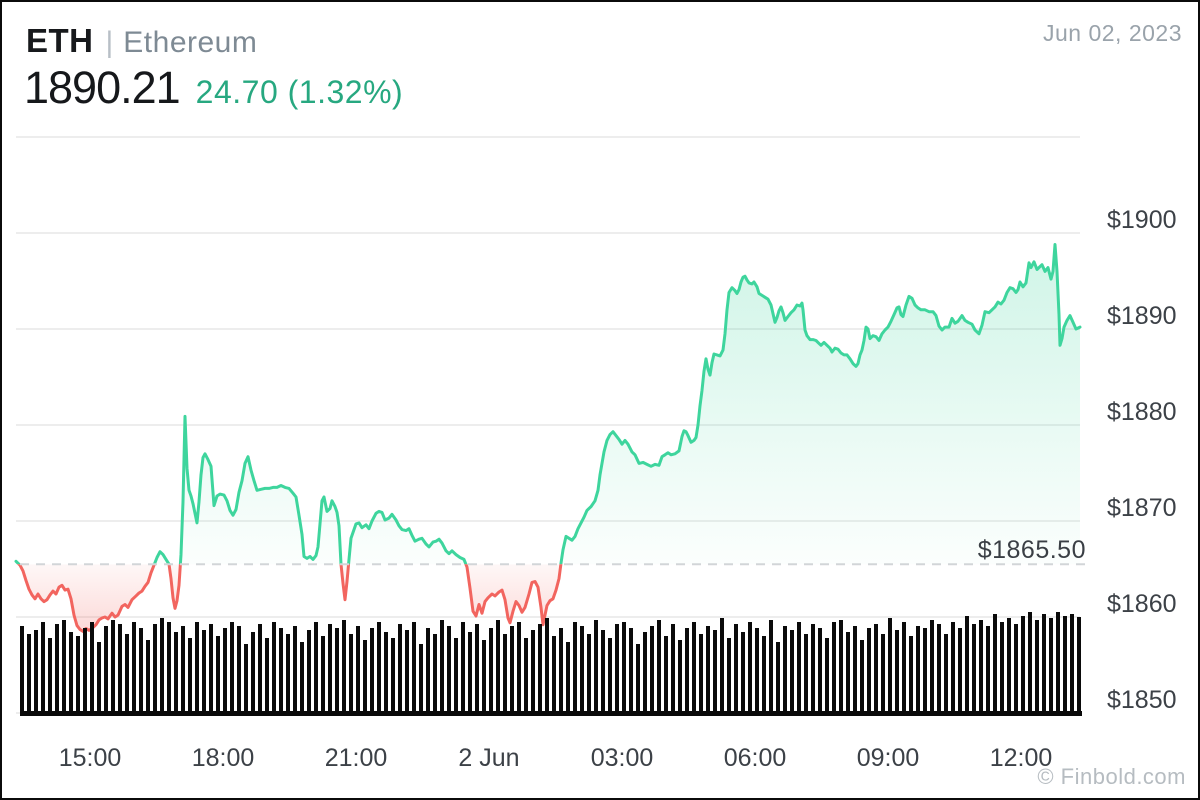 The width and height of the screenshot is (1200, 800). I want to click on y-axis-label: $1850, so click(1142, 700).